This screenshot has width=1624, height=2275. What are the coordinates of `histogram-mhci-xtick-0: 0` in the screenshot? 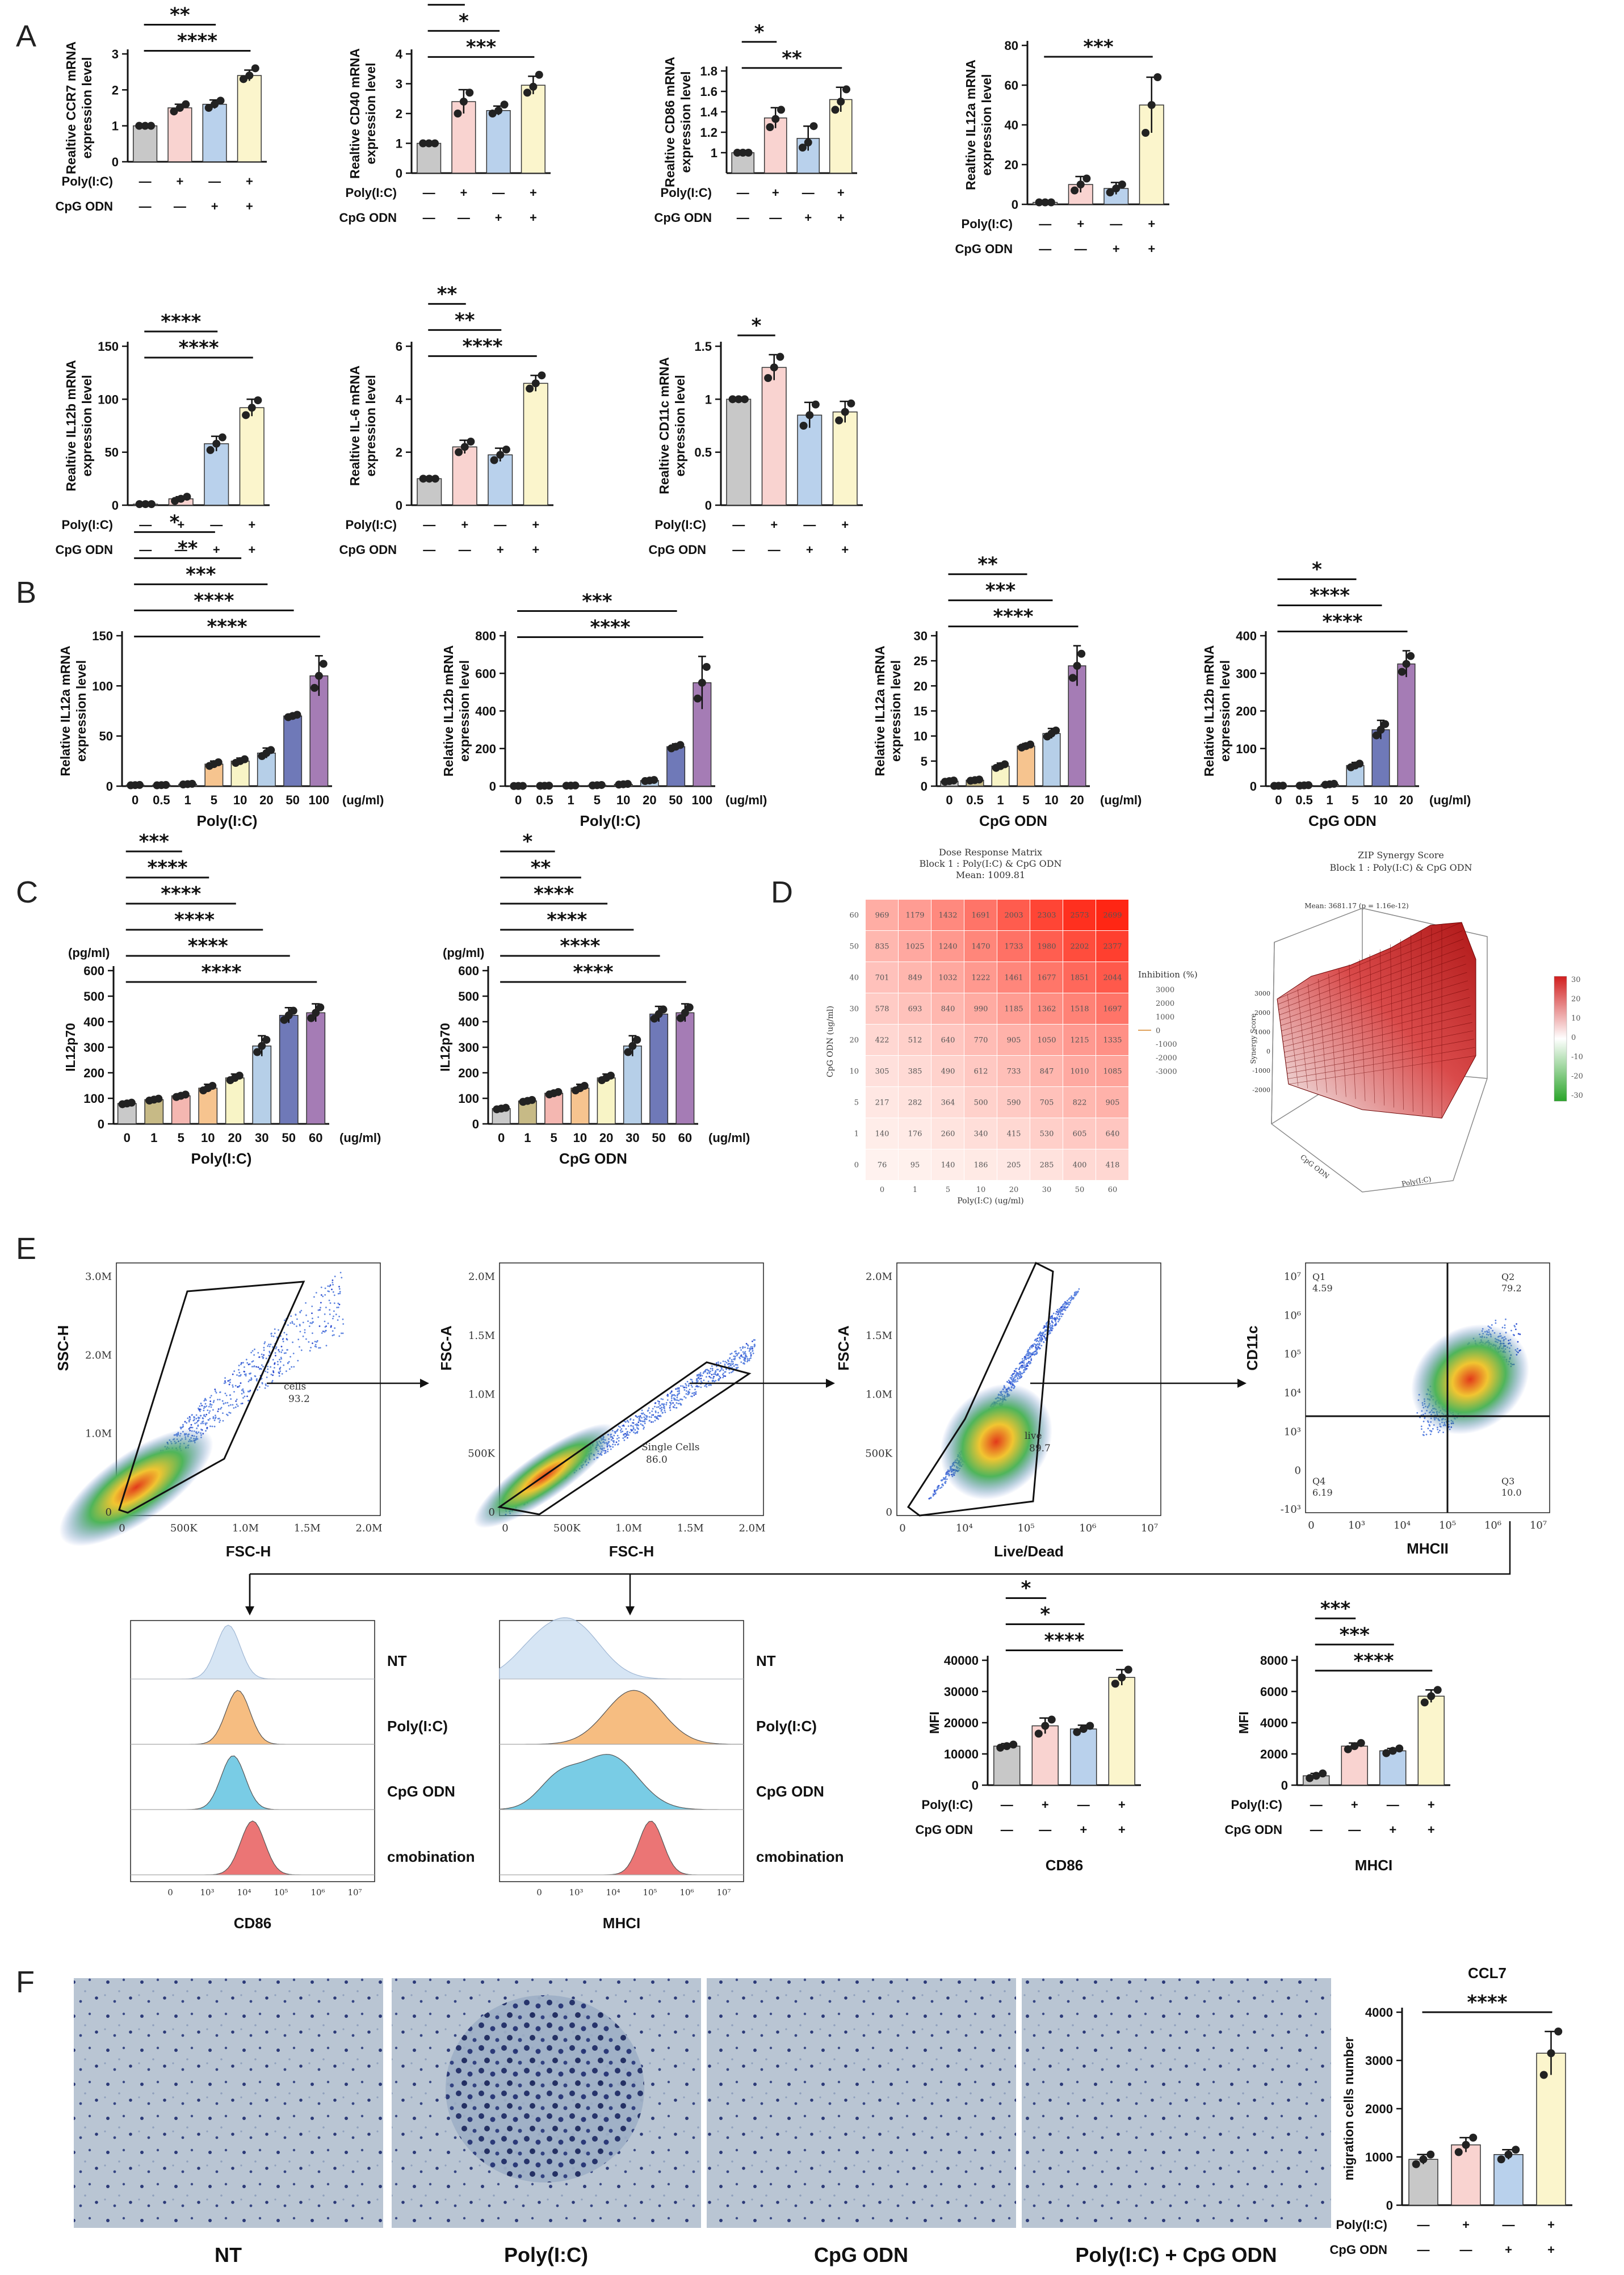 It's located at (539, 1892).